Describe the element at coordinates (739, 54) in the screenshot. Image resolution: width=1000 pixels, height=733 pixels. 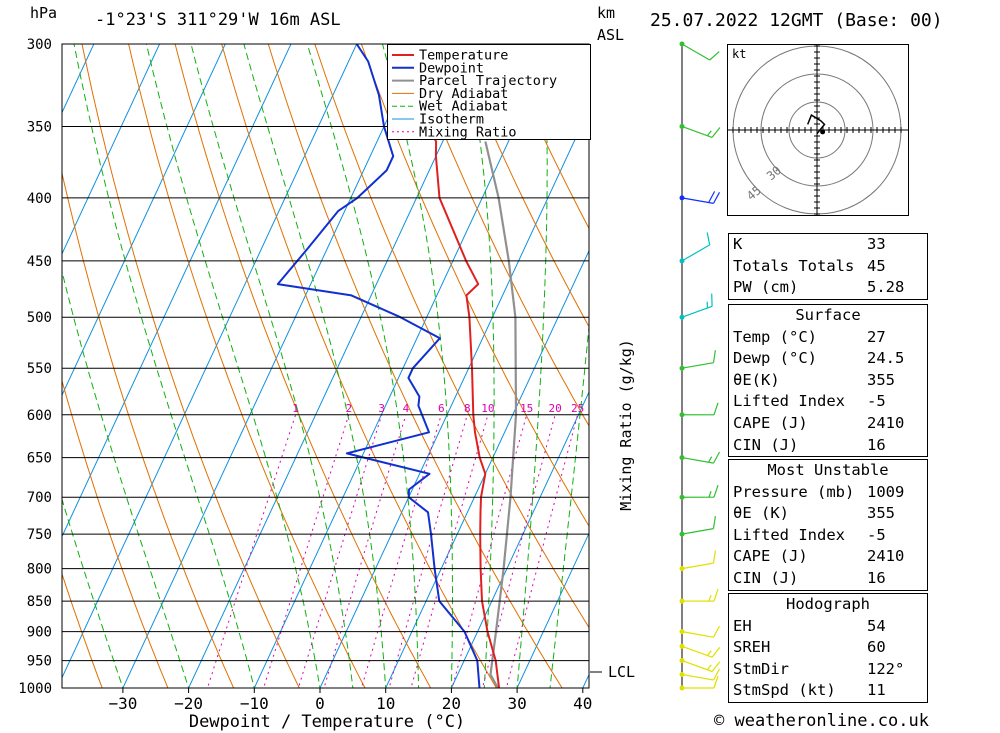
I see `hodograph-unit: kt` at that location.